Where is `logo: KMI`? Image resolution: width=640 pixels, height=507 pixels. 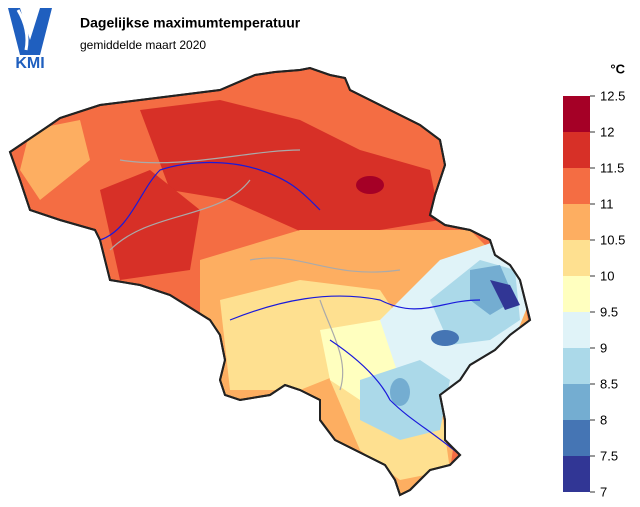 logo: KMI is located at coordinates (30, 40).